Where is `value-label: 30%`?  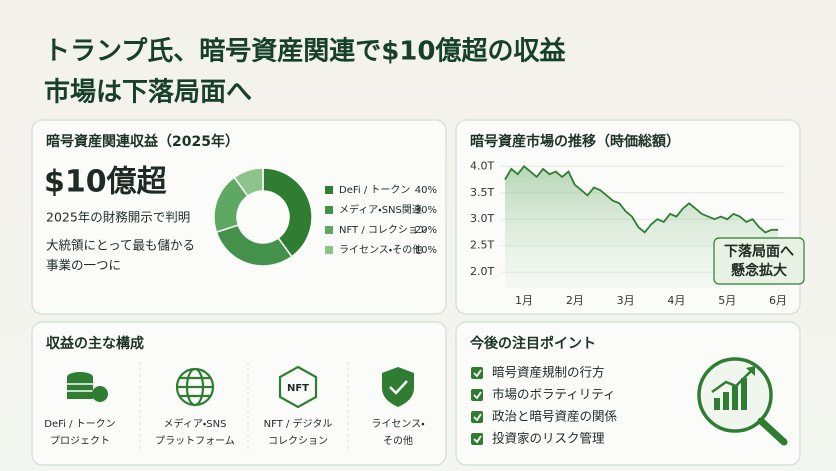
value-label: 30% is located at coordinates (426, 210).